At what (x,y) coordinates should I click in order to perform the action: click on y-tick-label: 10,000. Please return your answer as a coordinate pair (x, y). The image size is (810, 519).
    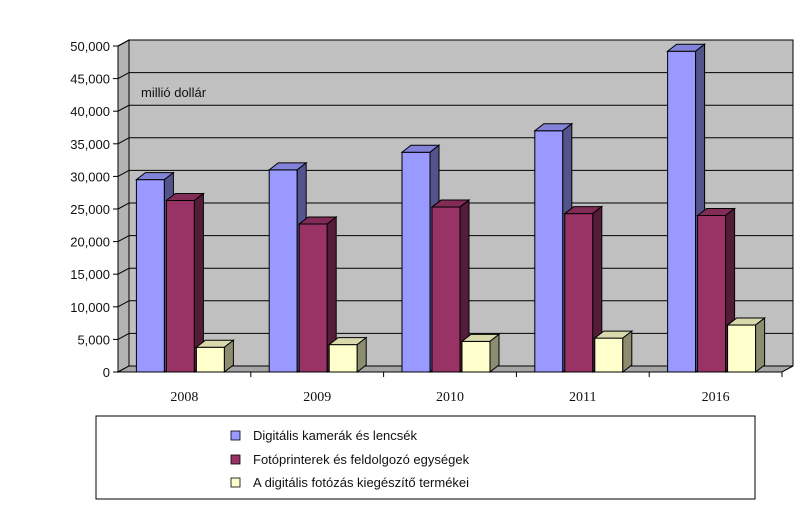
    Looking at the image, I should click on (90, 307).